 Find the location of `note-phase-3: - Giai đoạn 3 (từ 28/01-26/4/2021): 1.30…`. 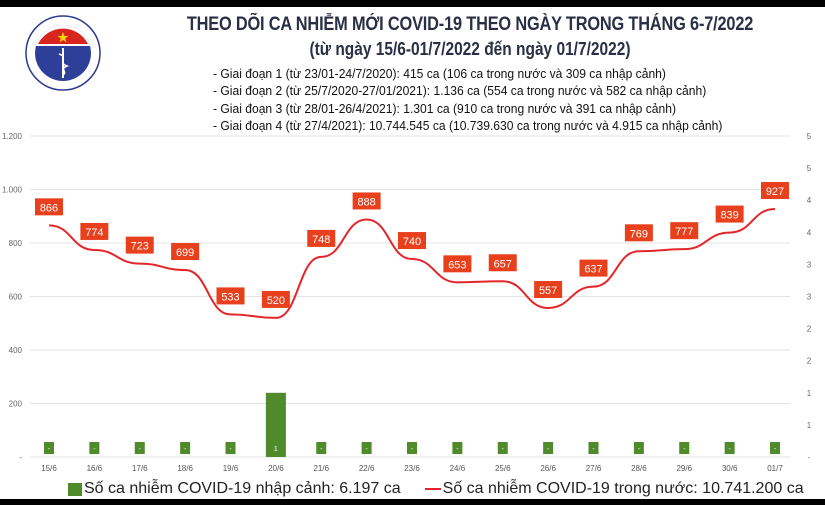

note-phase-3: - Giai đoạn 3 (từ 28/01-26/4/2021): 1.30… is located at coordinates (445, 108).